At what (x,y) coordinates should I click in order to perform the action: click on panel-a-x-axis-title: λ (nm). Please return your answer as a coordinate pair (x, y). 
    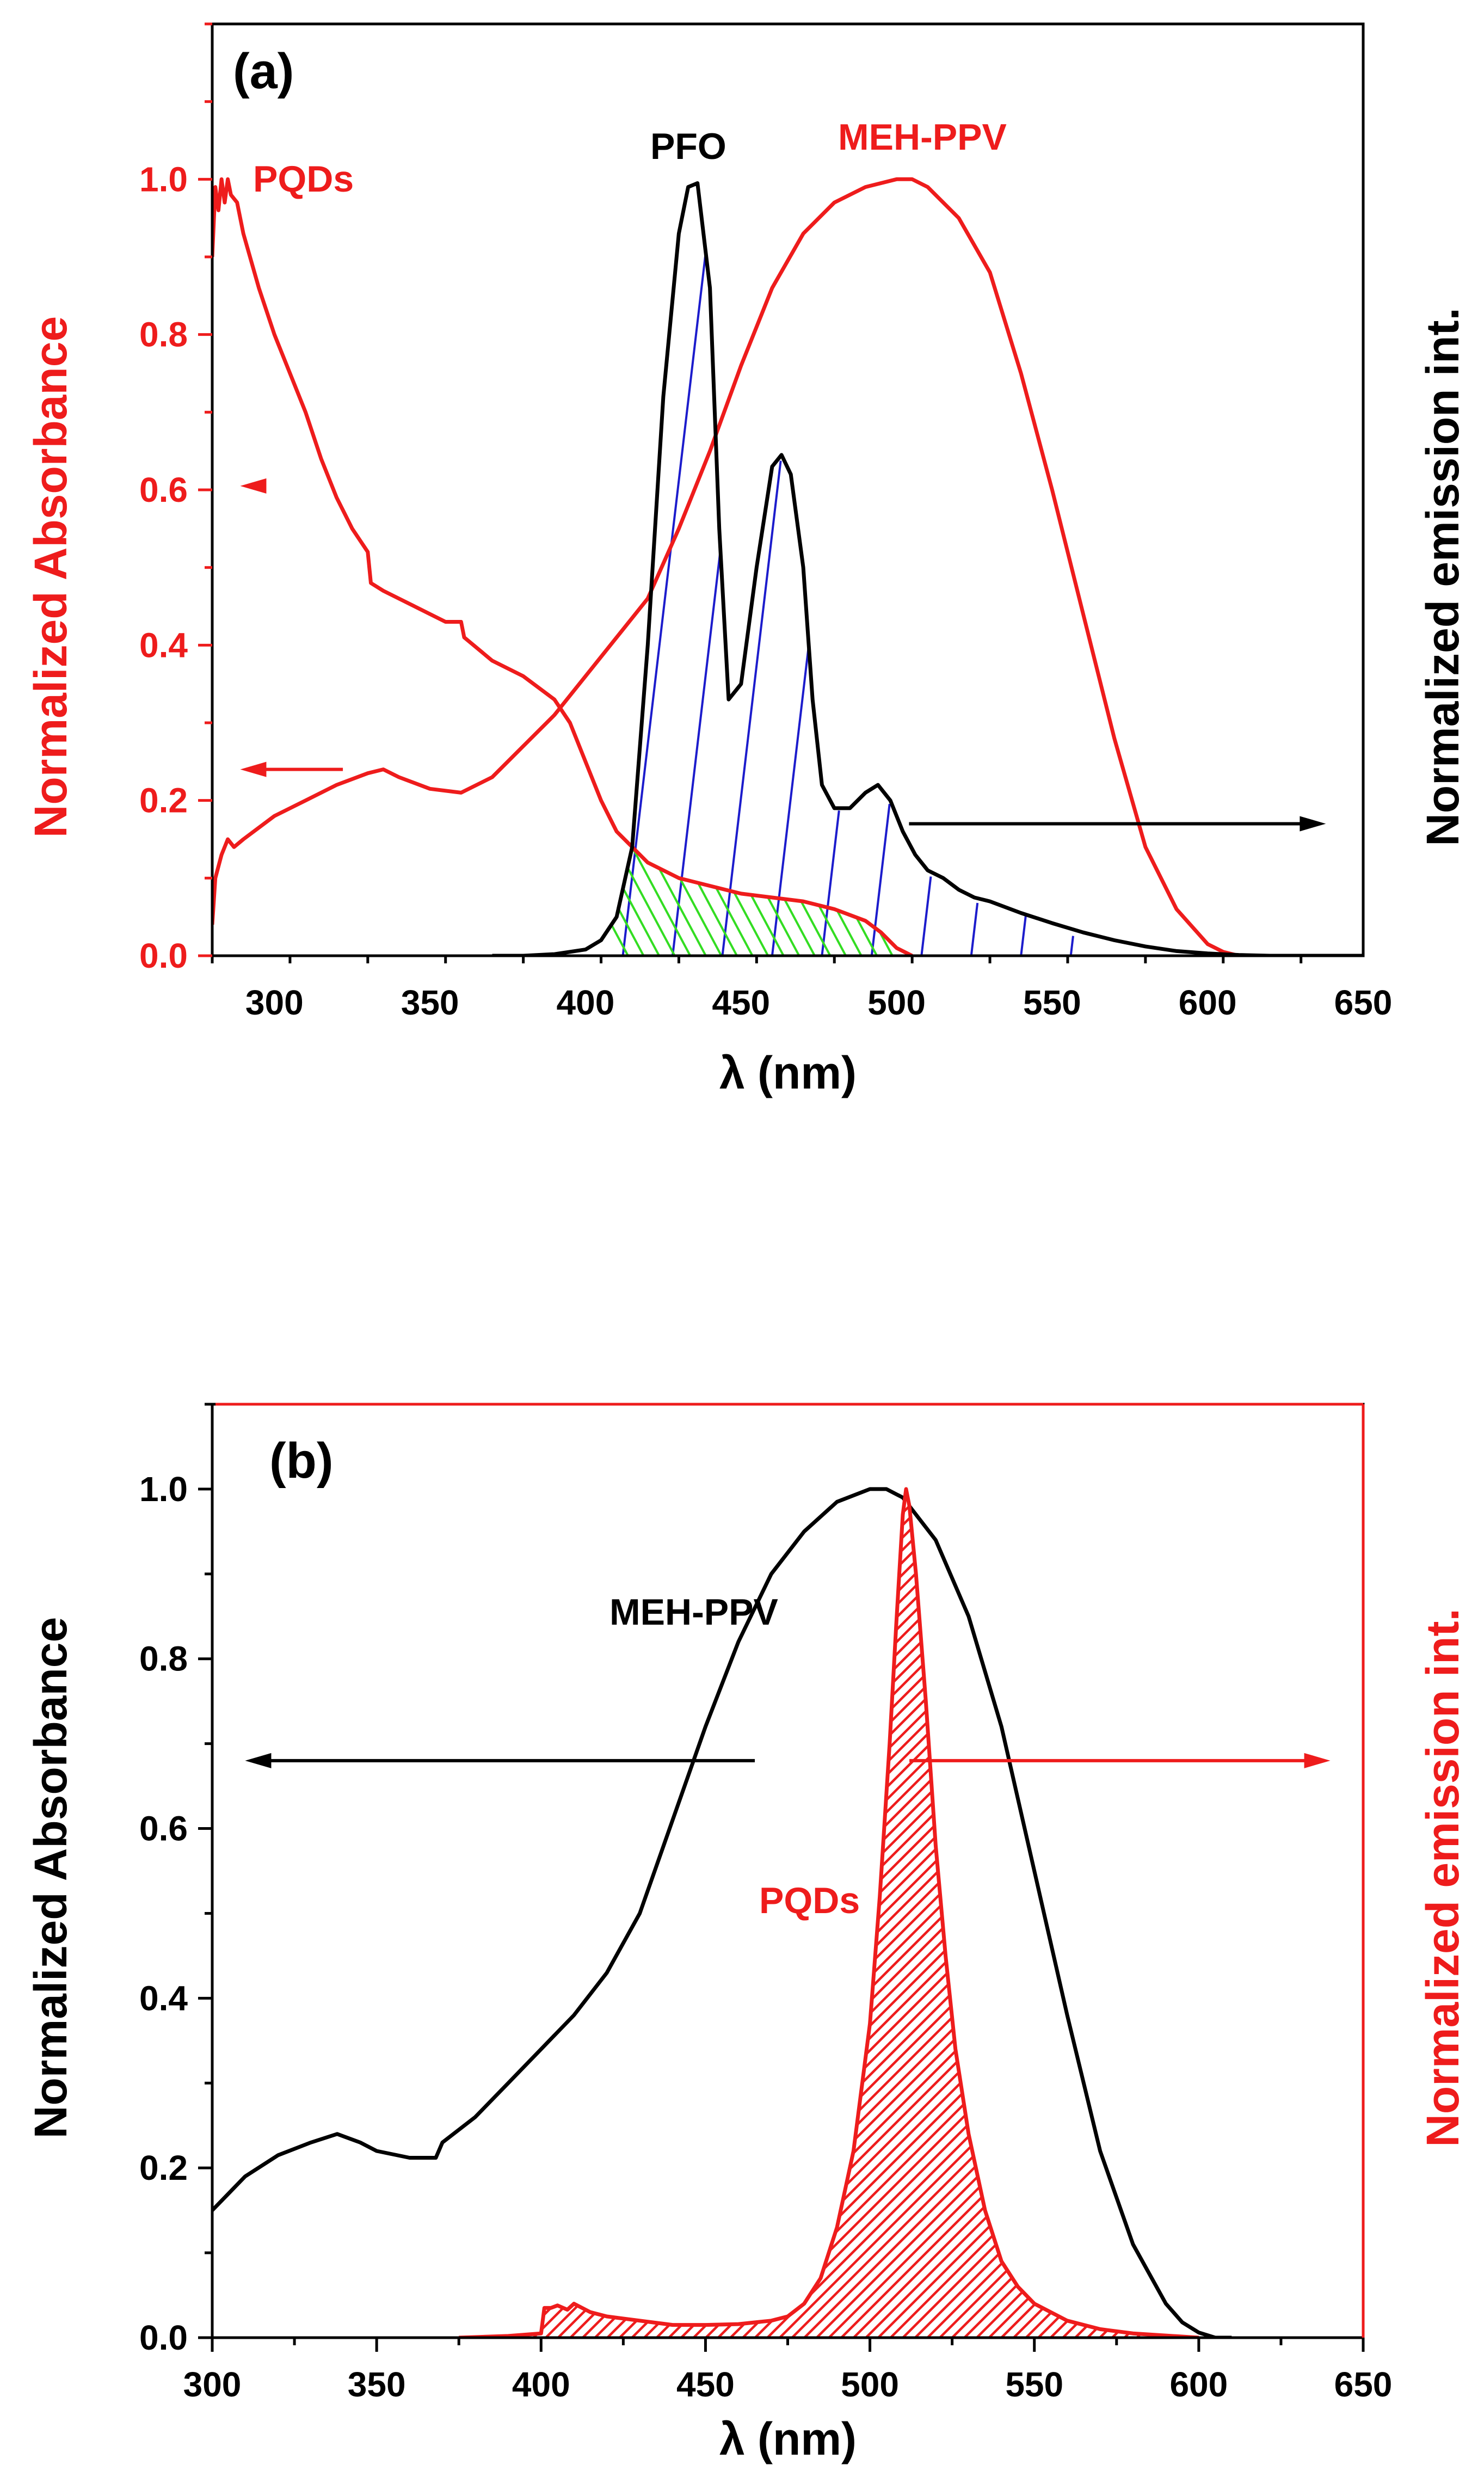
    Looking at the image, I should click on (788, 1072).